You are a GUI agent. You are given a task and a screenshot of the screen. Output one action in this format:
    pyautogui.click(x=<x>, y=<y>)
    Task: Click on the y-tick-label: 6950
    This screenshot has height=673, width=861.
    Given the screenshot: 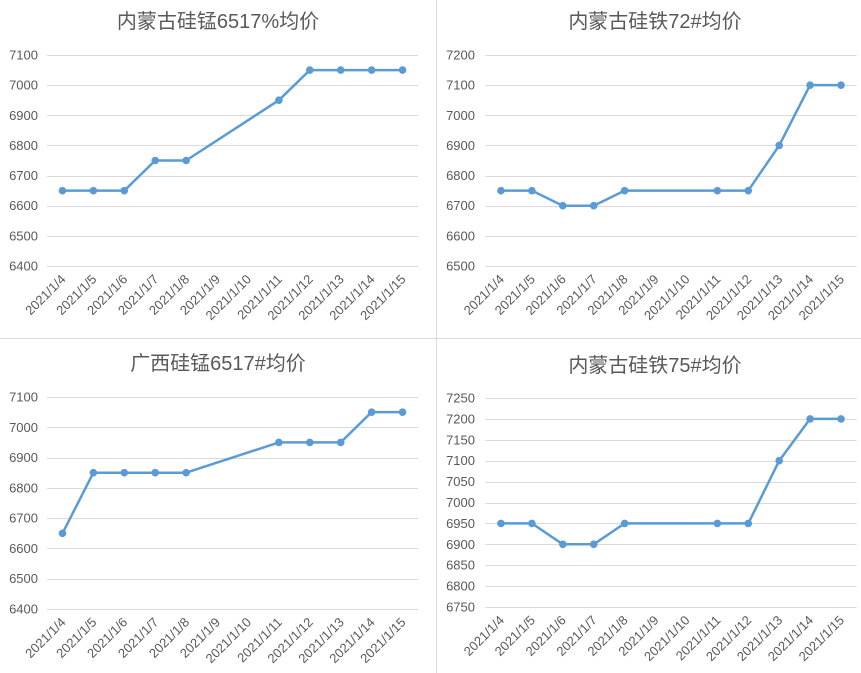 What is the action you would take?
    pyautogui.click(x=460, y=523)
    